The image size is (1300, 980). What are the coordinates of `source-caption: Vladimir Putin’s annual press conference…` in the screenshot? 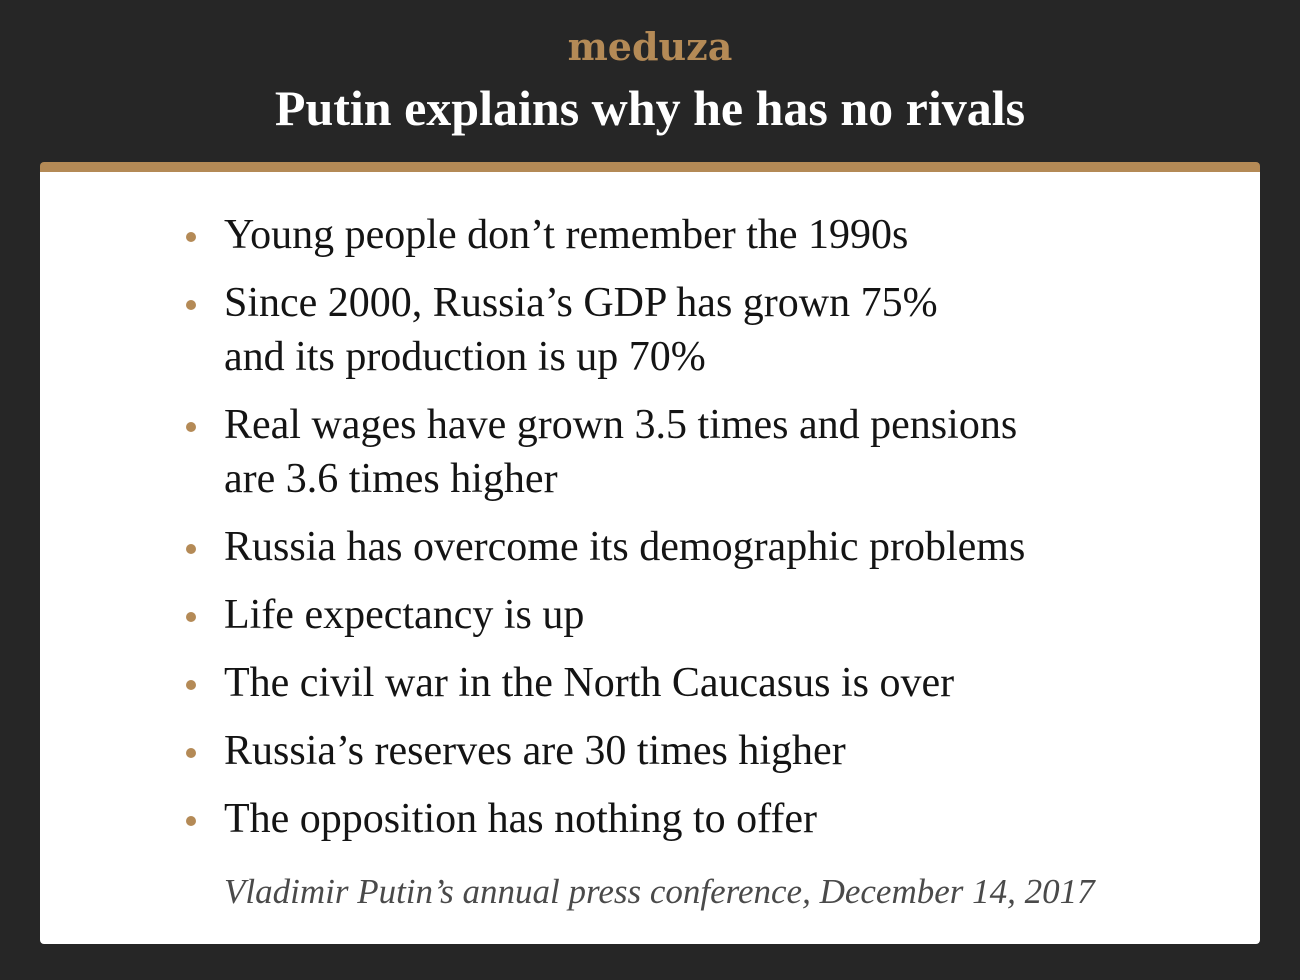 It's located at (659, 891).